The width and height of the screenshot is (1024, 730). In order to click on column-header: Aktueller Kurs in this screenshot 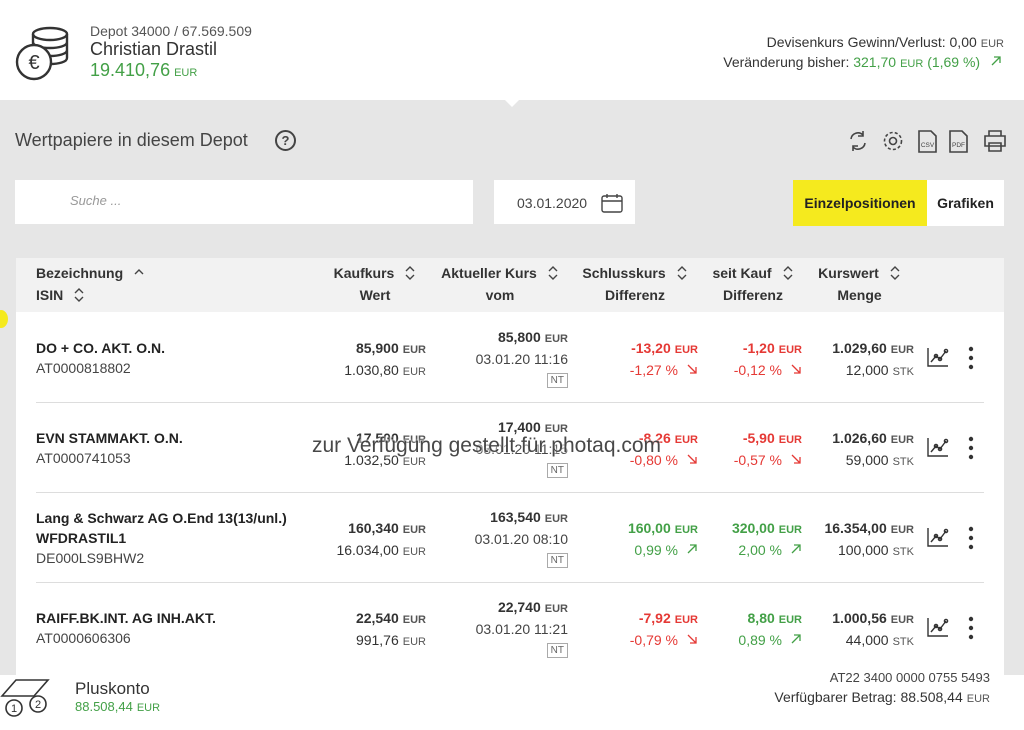, I will do `click(500, 273)`.